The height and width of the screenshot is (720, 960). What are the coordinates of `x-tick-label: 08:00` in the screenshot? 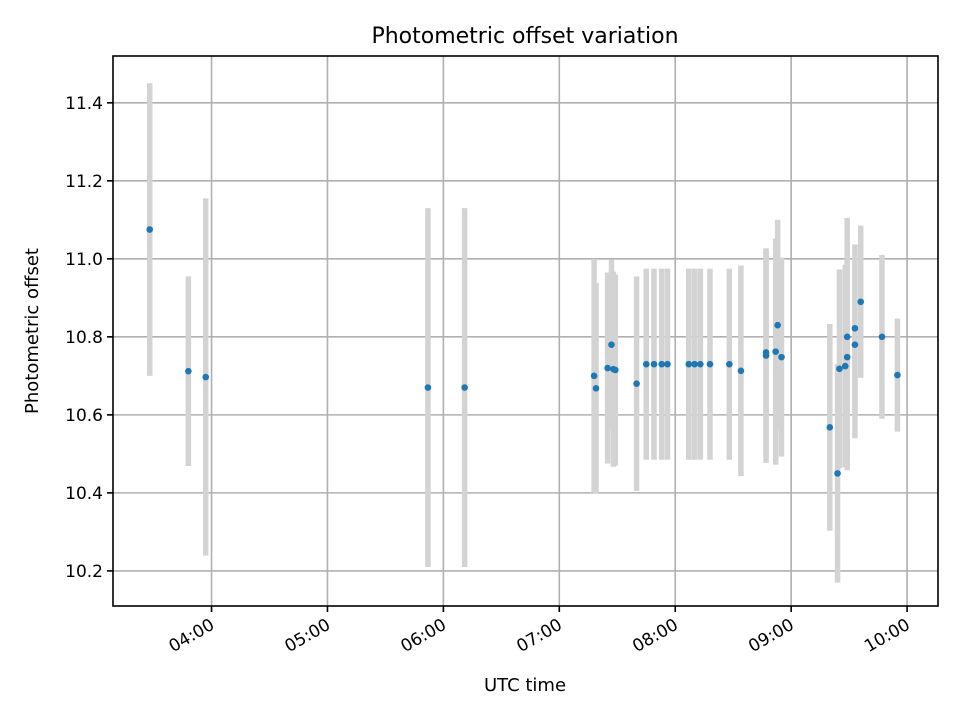 It's located at (655, 636).